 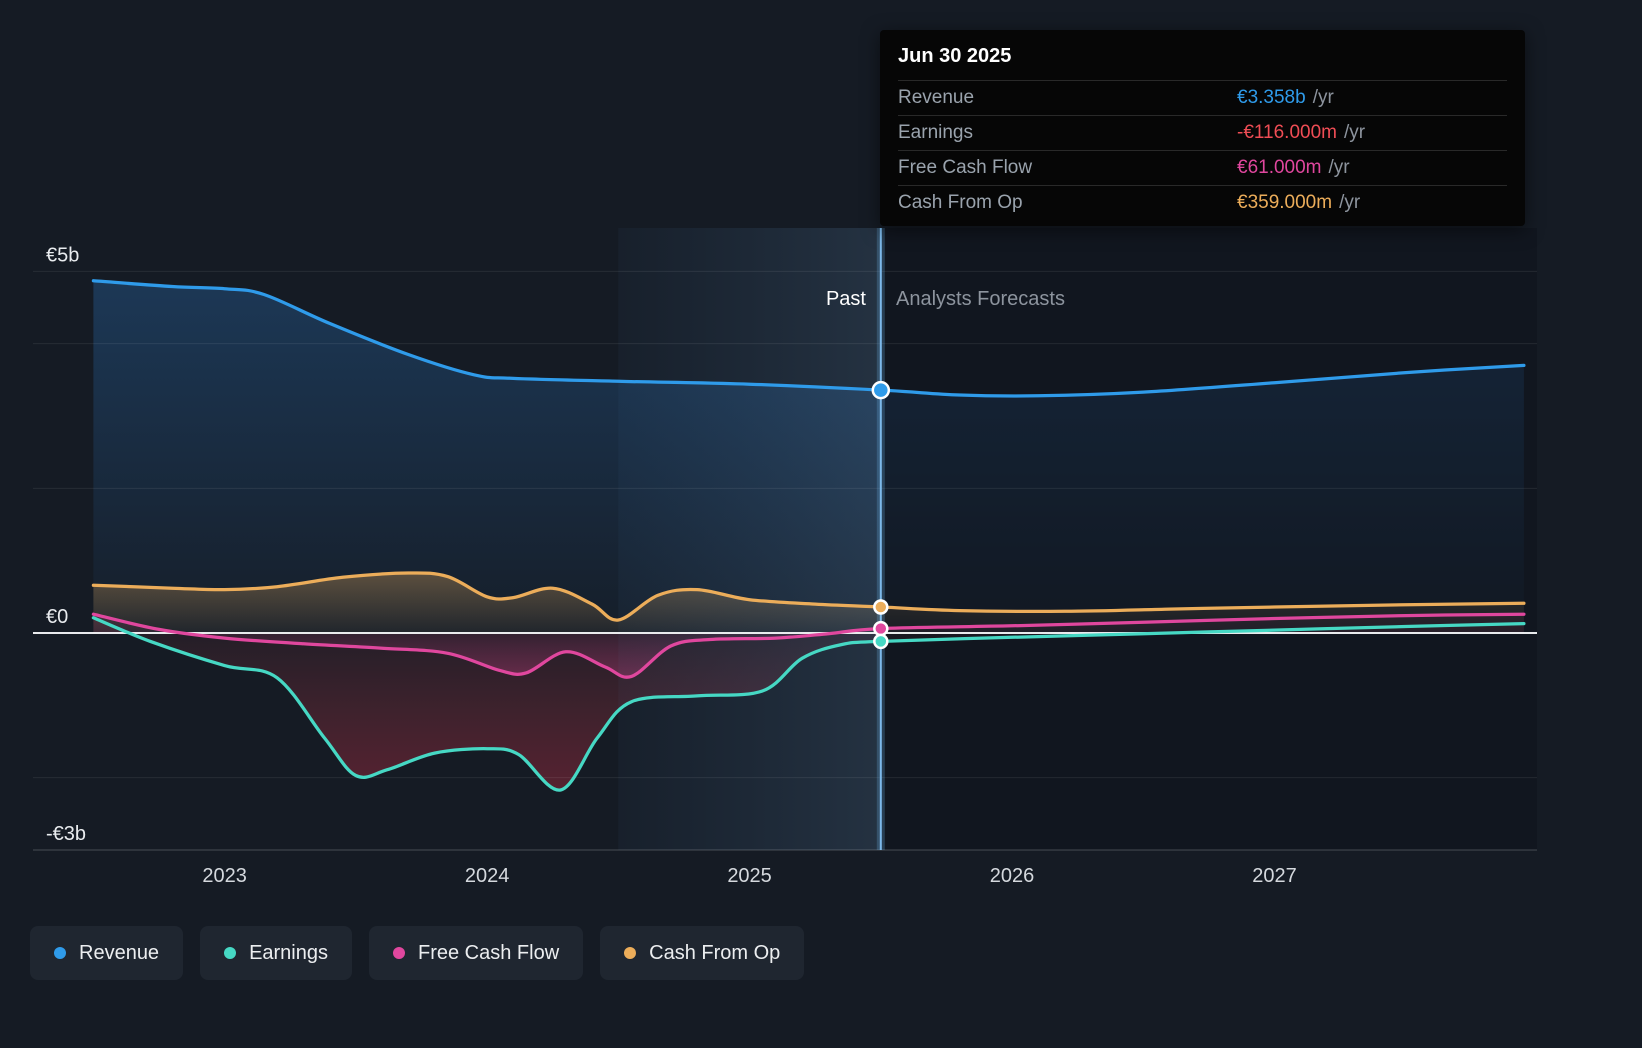 What do you see at coordinates (936, 97) in the screenshot?
I see `tooltip-row-label: Revenue` at bounding box center [936, 97].